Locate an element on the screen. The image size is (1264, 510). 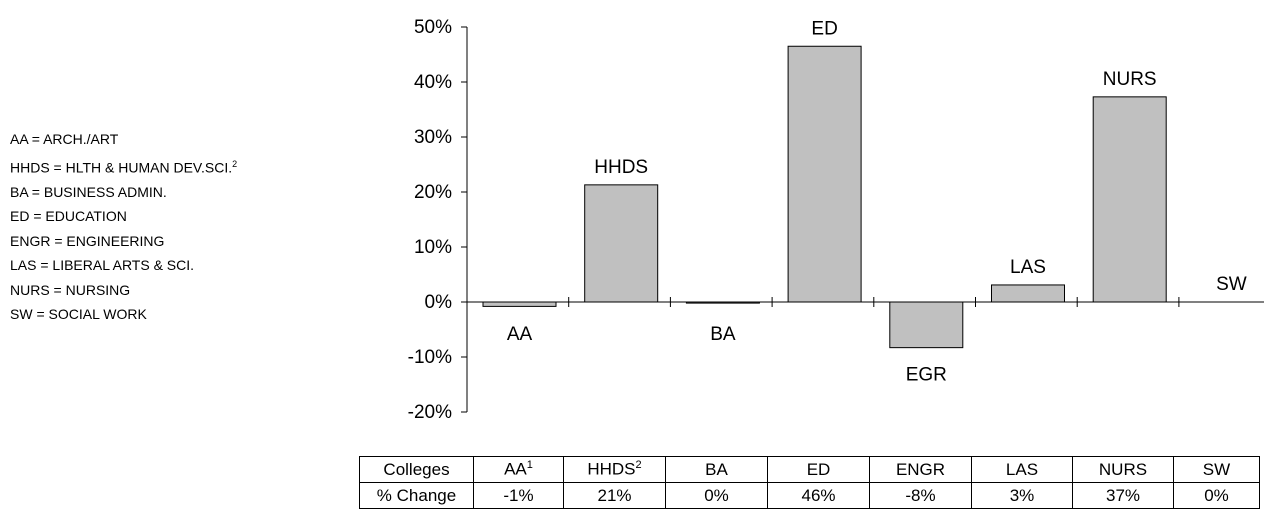
column-name: AA is located at coordinates (515, 469).